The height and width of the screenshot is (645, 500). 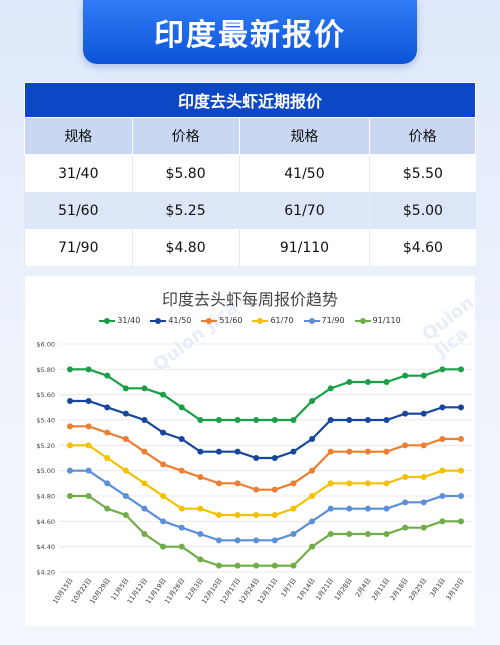 What do you see at coordinates (250, 320) in the screenshot?
I see `chart-legend: 31/40 41/50 51/60 61/70 71/90 91/110` at bounding box center [250, 320].